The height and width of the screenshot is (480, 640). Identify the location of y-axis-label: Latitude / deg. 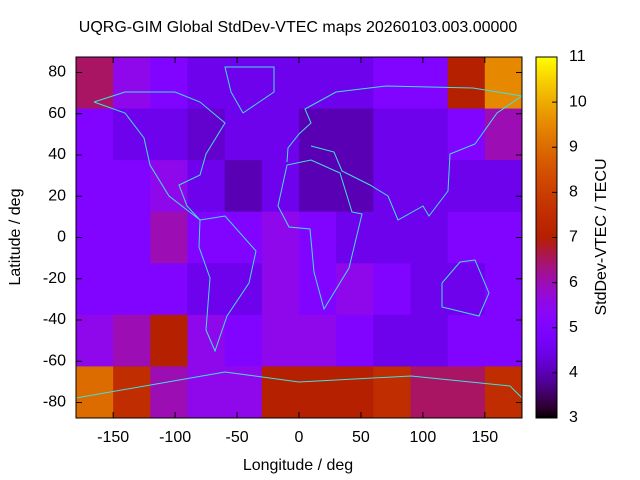
(15, 237).